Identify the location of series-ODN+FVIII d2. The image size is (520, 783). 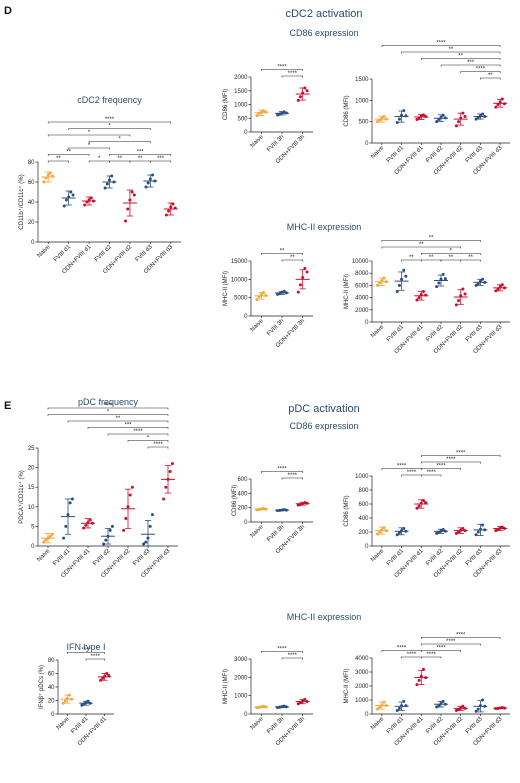
(460, 297).